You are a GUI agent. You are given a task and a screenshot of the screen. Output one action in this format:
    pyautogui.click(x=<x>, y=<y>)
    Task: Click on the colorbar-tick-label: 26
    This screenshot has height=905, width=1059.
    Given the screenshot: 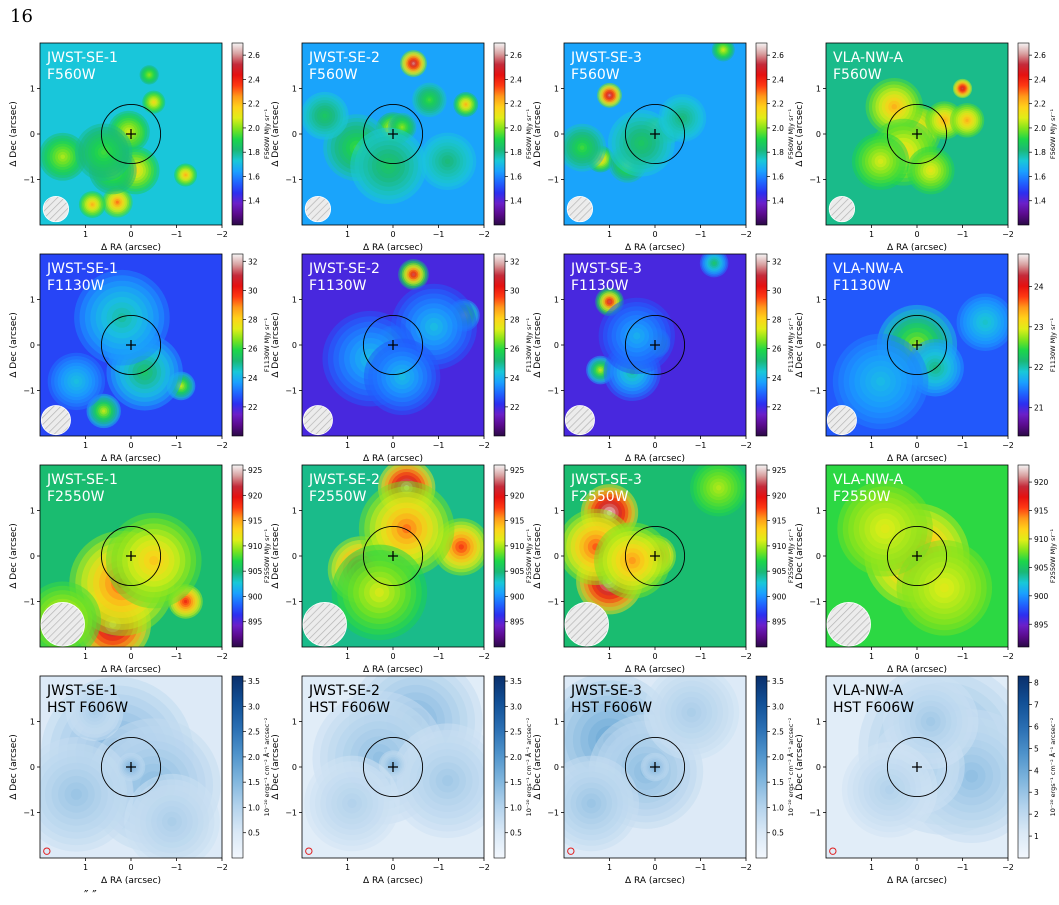 What is the action you would take?
    pyautogui.click(x=253, y=349)
    